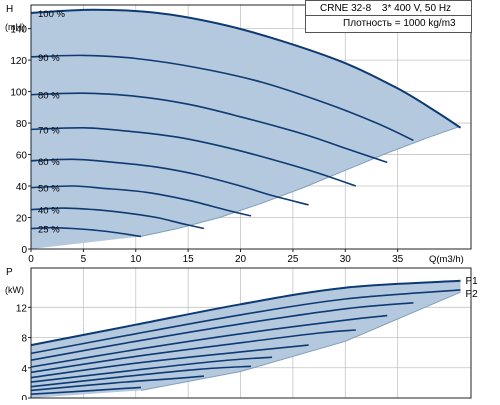 The width and height of the screenshot is (500, 405). Describe the element at coordinates (24, 369) in the screenshot. I see `power-ytick-label: 4` at that location.